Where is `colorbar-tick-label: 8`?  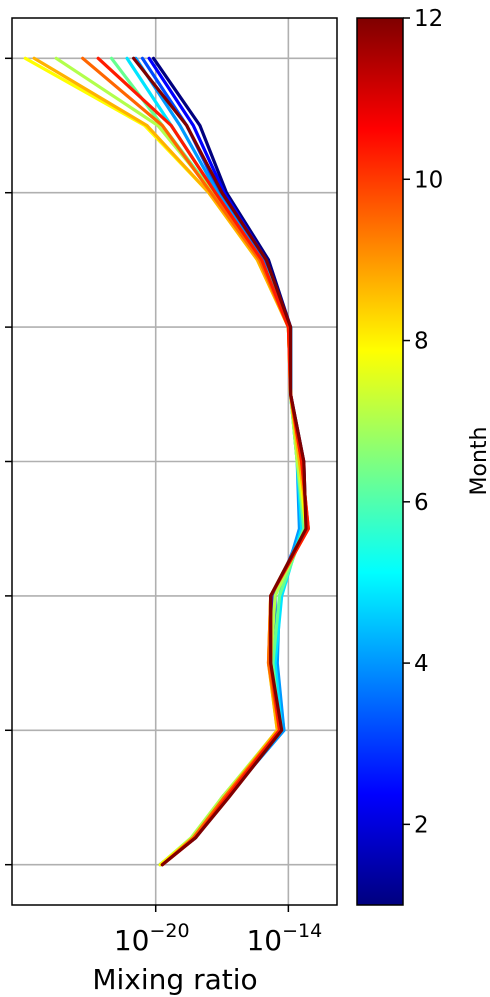 colorbar-tick-label: 8 is located at coordinates (421, 342).